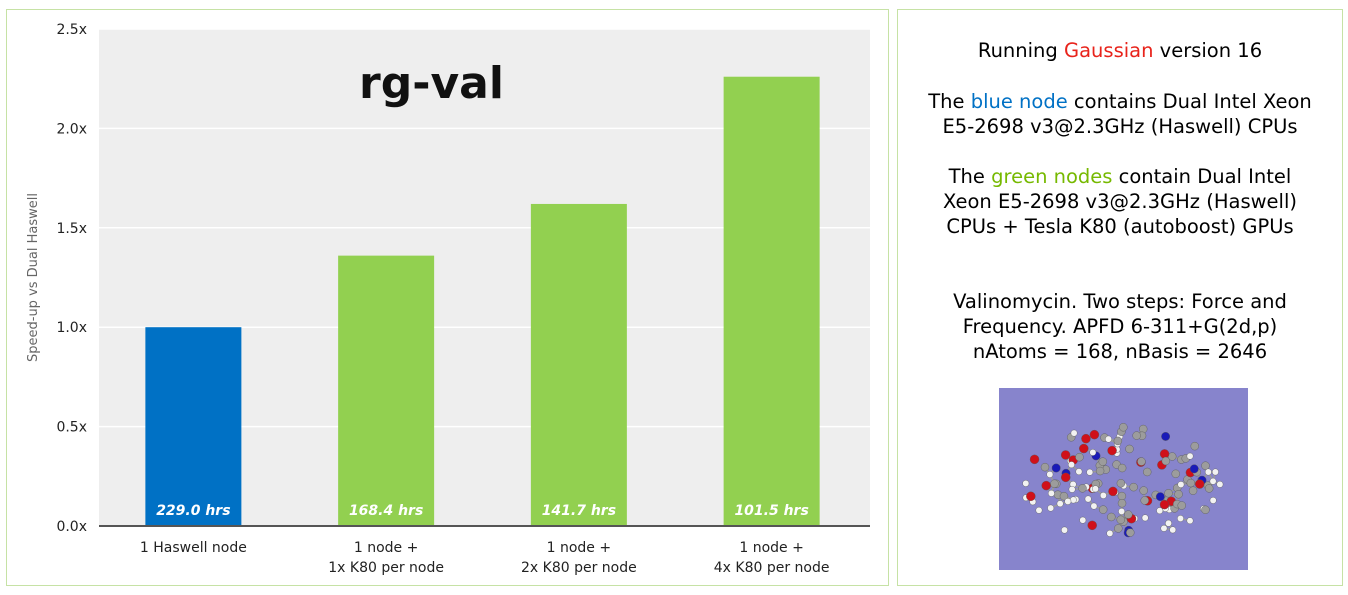 Image resolution: width=1348 pixels, height=595 pixels. I want to click on blue-node-text: contains Dual Intel Xeon, so click(1189, 101).